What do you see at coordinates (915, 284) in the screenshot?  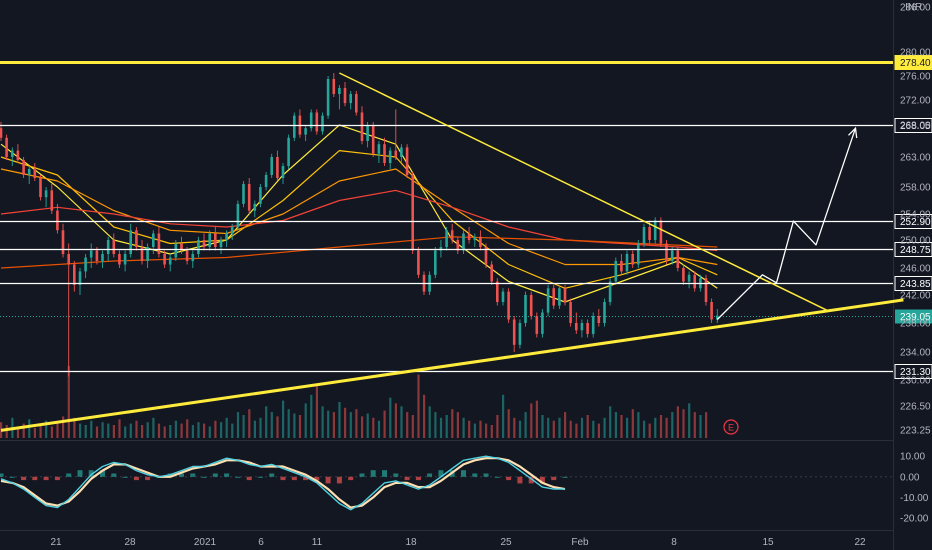 I see `level-label: 243.85` at bounding box center [915, 284].